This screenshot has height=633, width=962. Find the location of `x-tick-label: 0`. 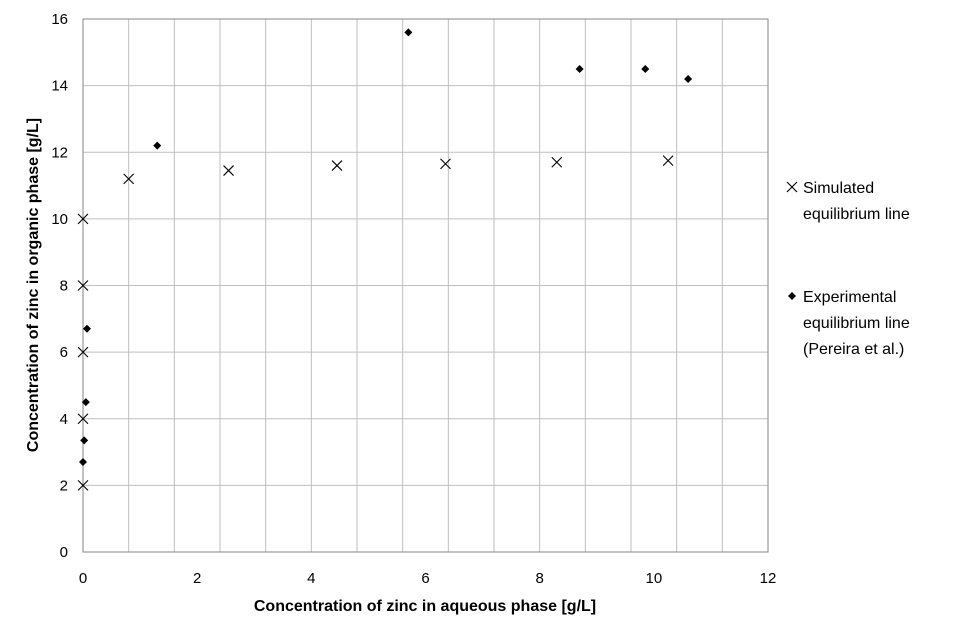

x-tick-label: 0 is located at coordinates (83, 578).